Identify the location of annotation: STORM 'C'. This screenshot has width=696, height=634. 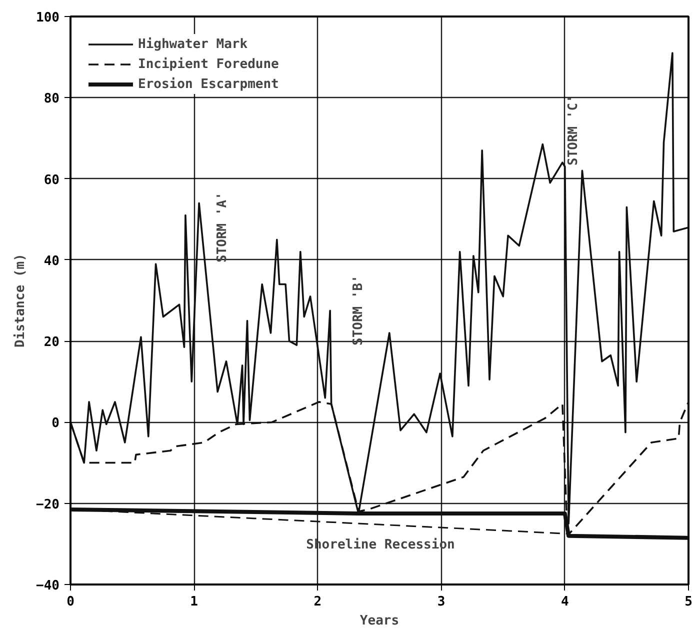
(573, 130).